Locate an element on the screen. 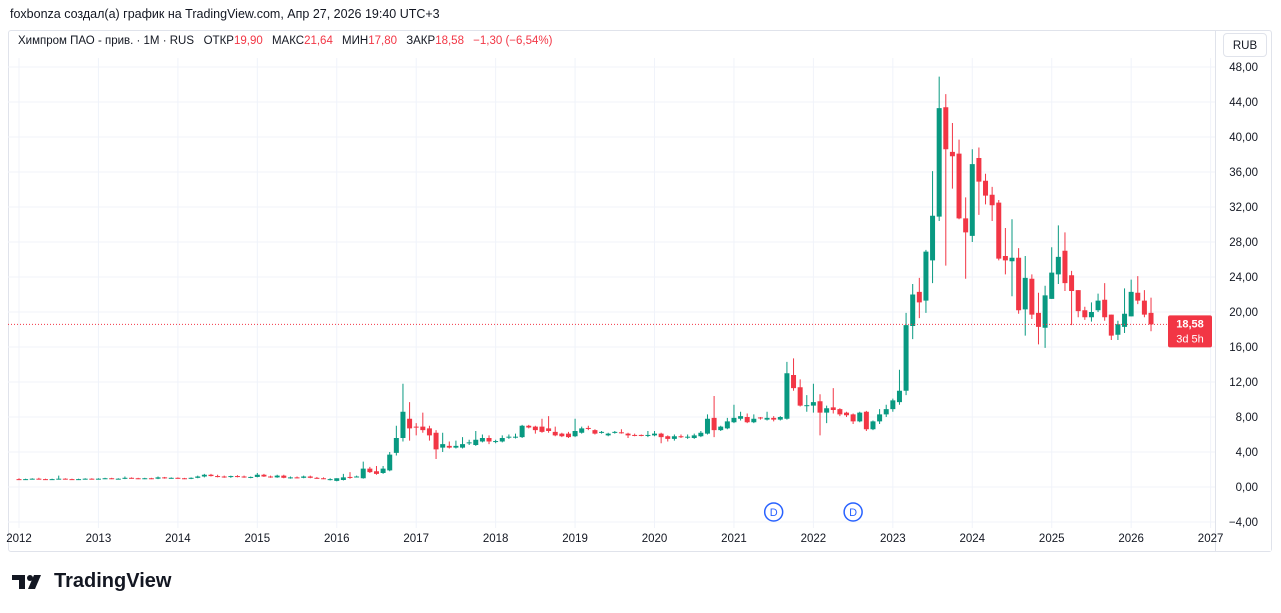 The height and width of the screenshot is (613, 1281). y-tick-label: 12,00 is located at coordinates (1243, 383).